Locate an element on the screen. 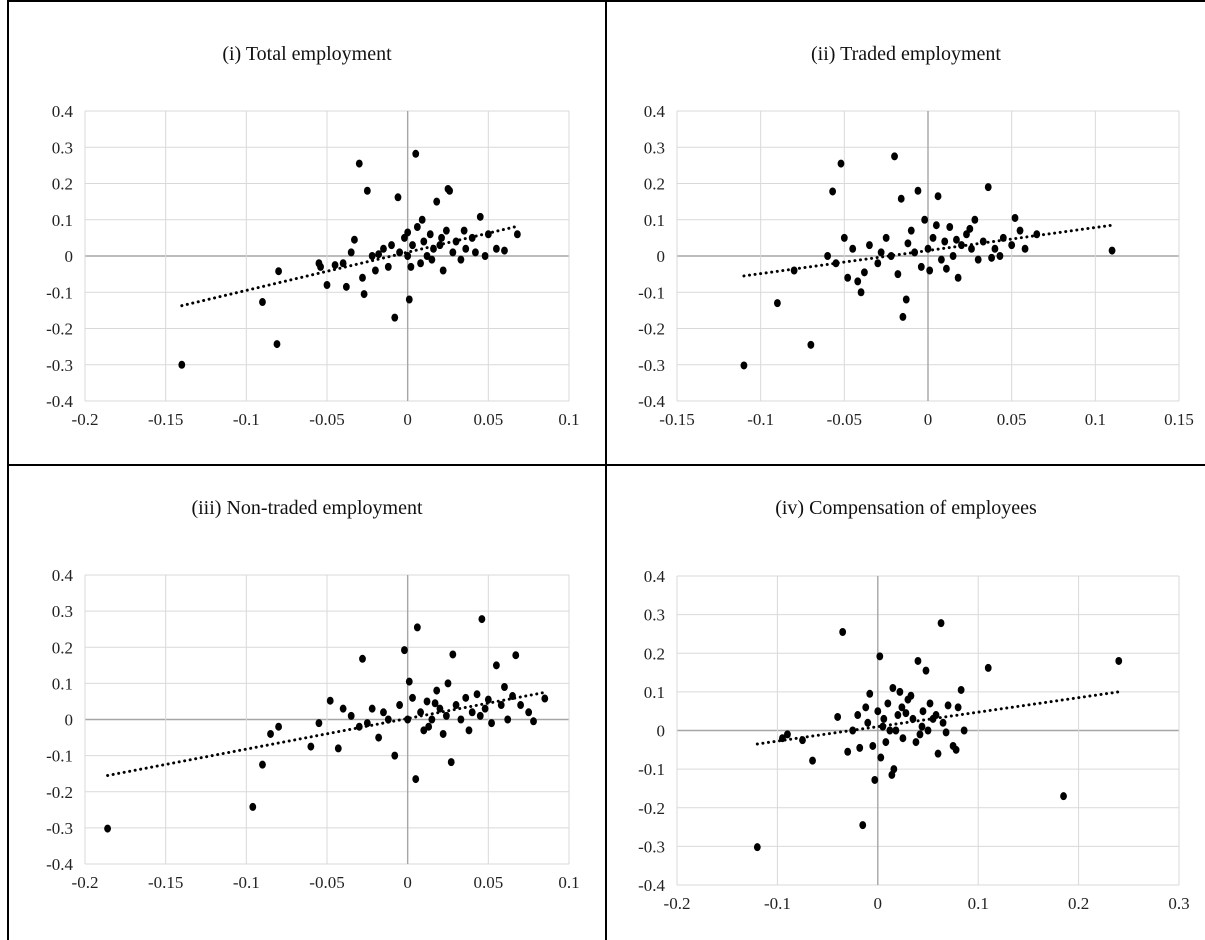  x-tick-label: -0.05 is located at coordinates (326, 882).